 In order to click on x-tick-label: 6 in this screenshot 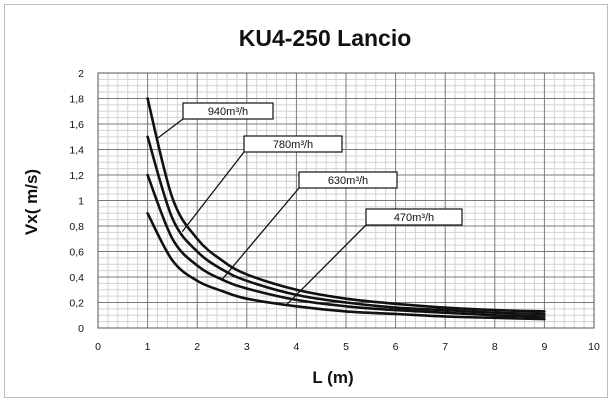, I will do `click(396, 347)`.